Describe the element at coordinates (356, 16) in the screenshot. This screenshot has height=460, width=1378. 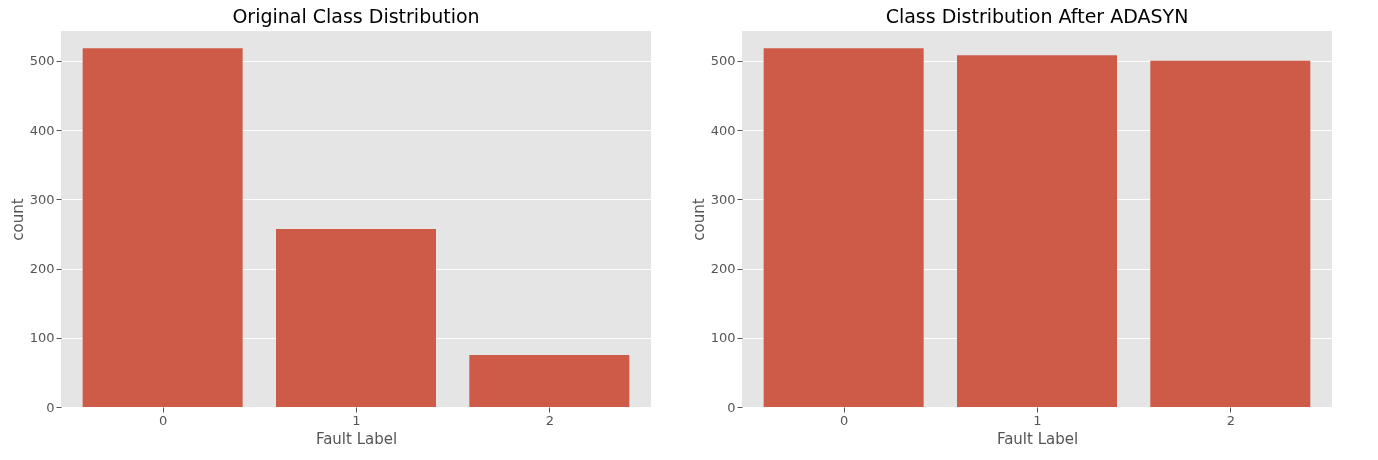
I see `chart-title: Original Class Distribution` at that location.